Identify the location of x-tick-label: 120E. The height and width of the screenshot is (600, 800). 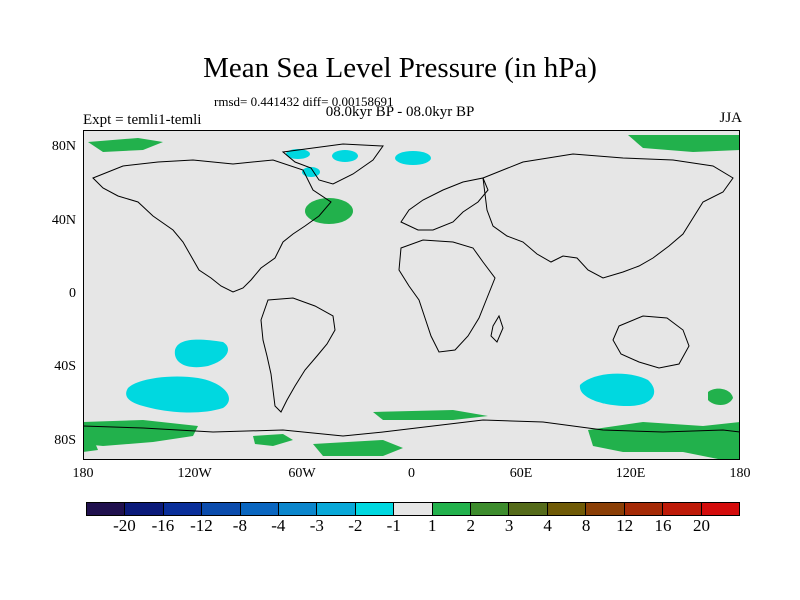
(630, 473).